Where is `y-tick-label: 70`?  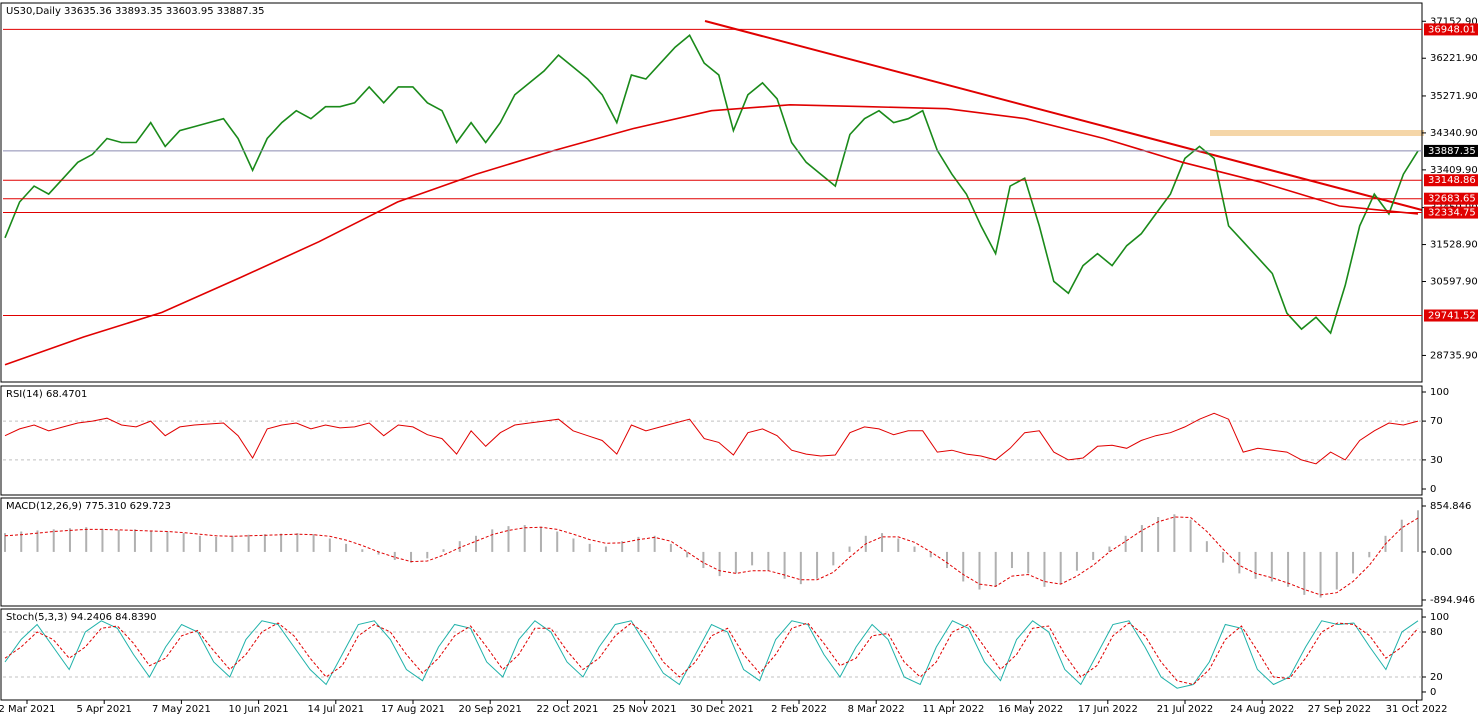
y-tick-label: 70 is located at coordinates (1436, 421).